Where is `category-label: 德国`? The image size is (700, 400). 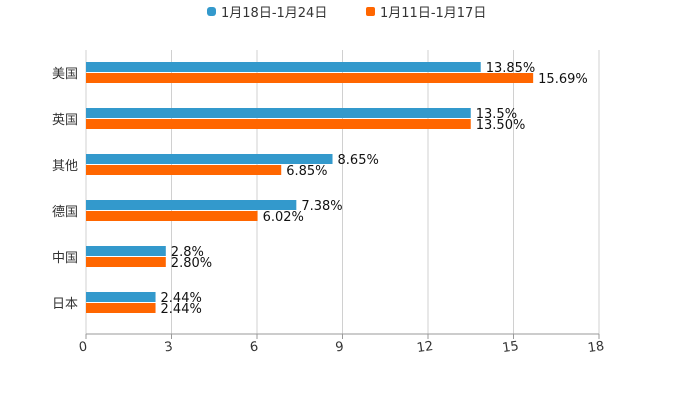
category-label: 德国 is located at coordinates (65, 212).